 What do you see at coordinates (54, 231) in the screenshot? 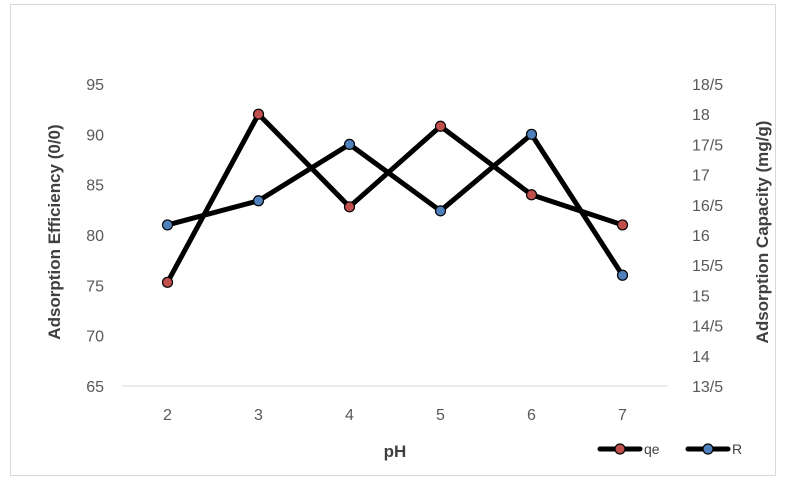
I see `left-axis-title: Adsorption Efficiency (0/0)` at bounding box center [54, 231].